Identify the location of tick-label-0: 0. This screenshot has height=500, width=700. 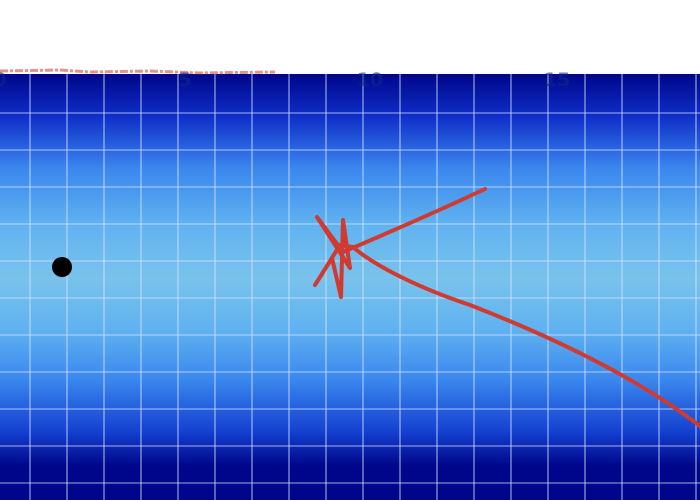
(3, 80).